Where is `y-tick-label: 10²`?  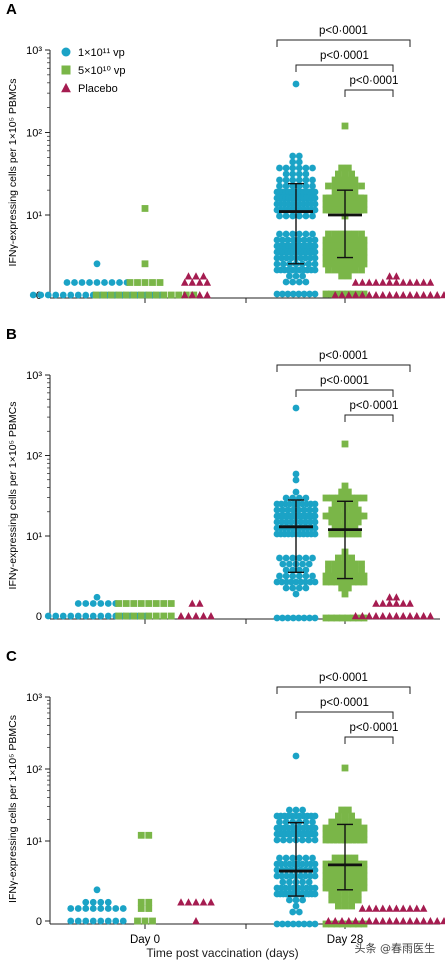
y-tick-label: 10² is located at coordinates (34, 134).